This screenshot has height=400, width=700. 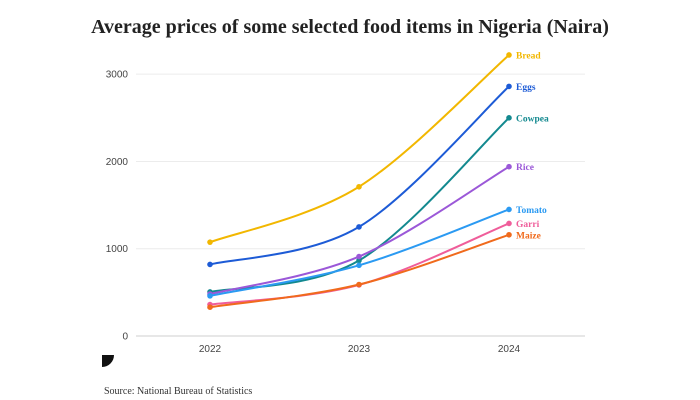 What do you see at coordinates (525, 168) in the screenshot?
I see `series-label-rice: Rice` at bounding box center [525, 168].